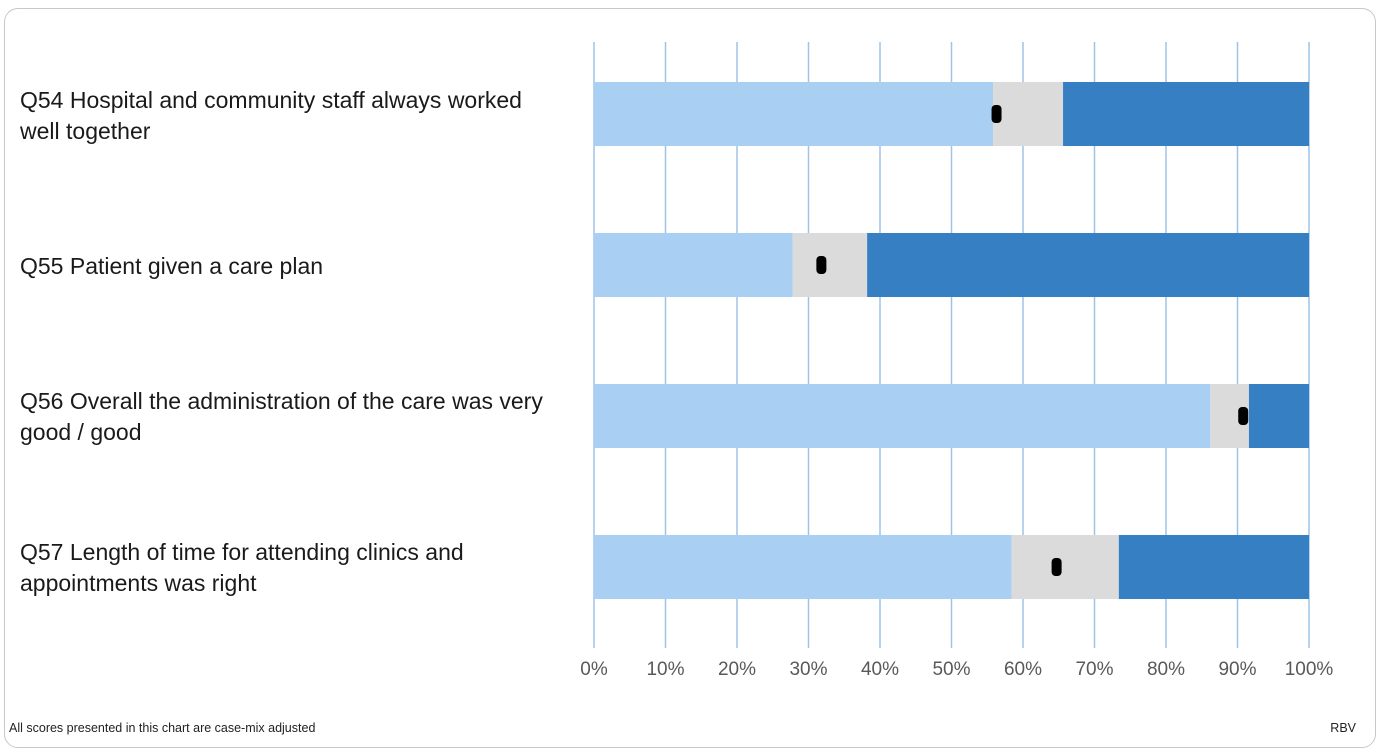 The height and width of the screenshot is (748, 1380). I want to click on x-tick-label: 70%, so click(1094, 669).